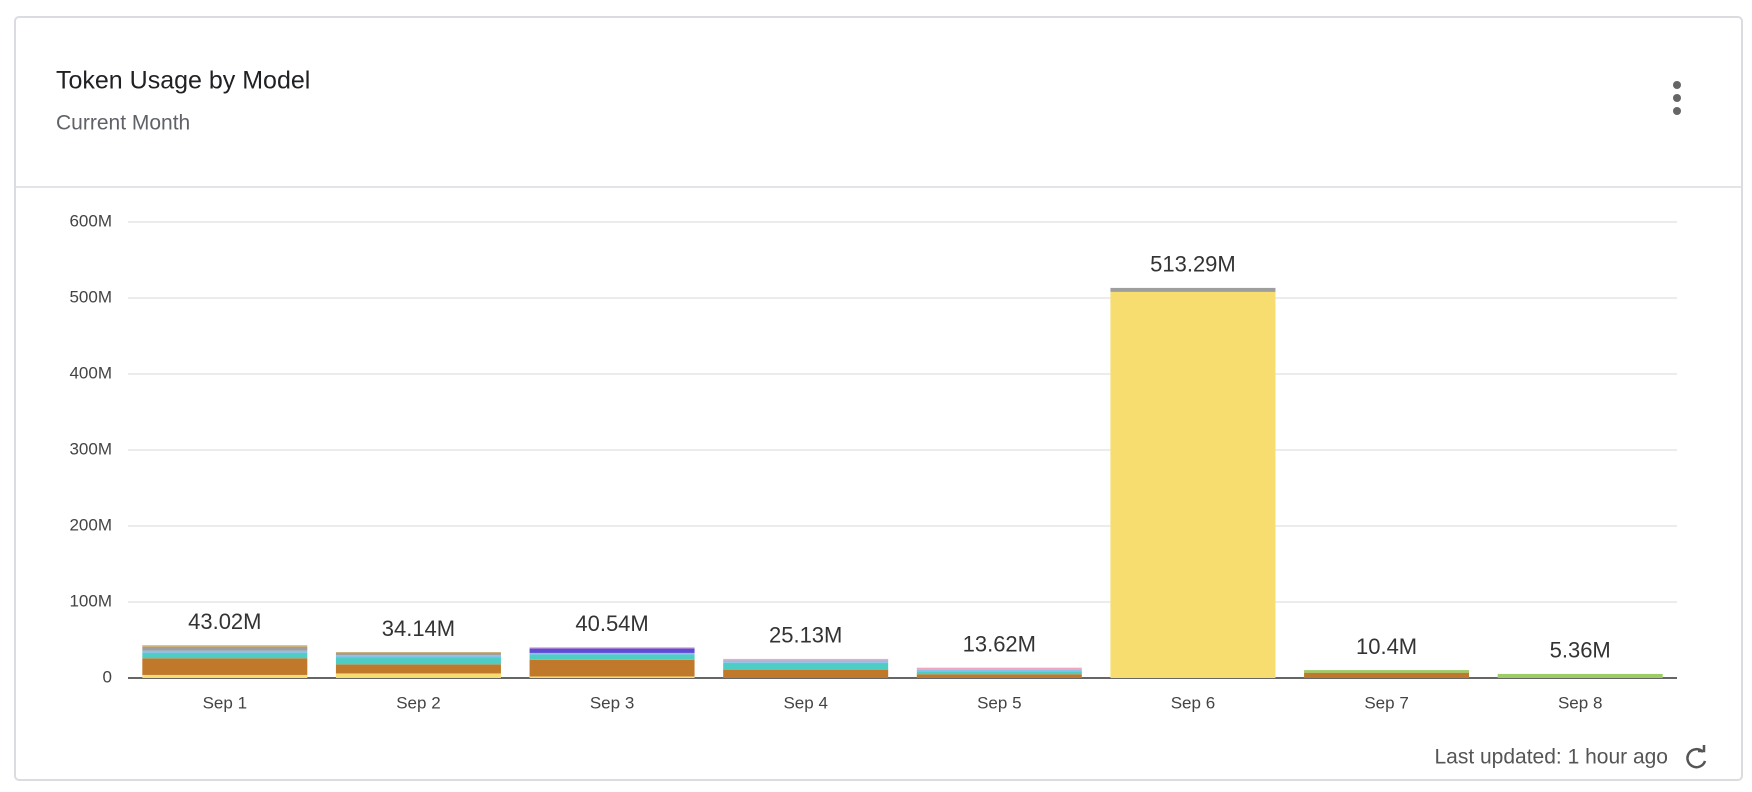 The image size is (1752, 792). I want to click on y-tick-label: 300M, so click(90, 448).